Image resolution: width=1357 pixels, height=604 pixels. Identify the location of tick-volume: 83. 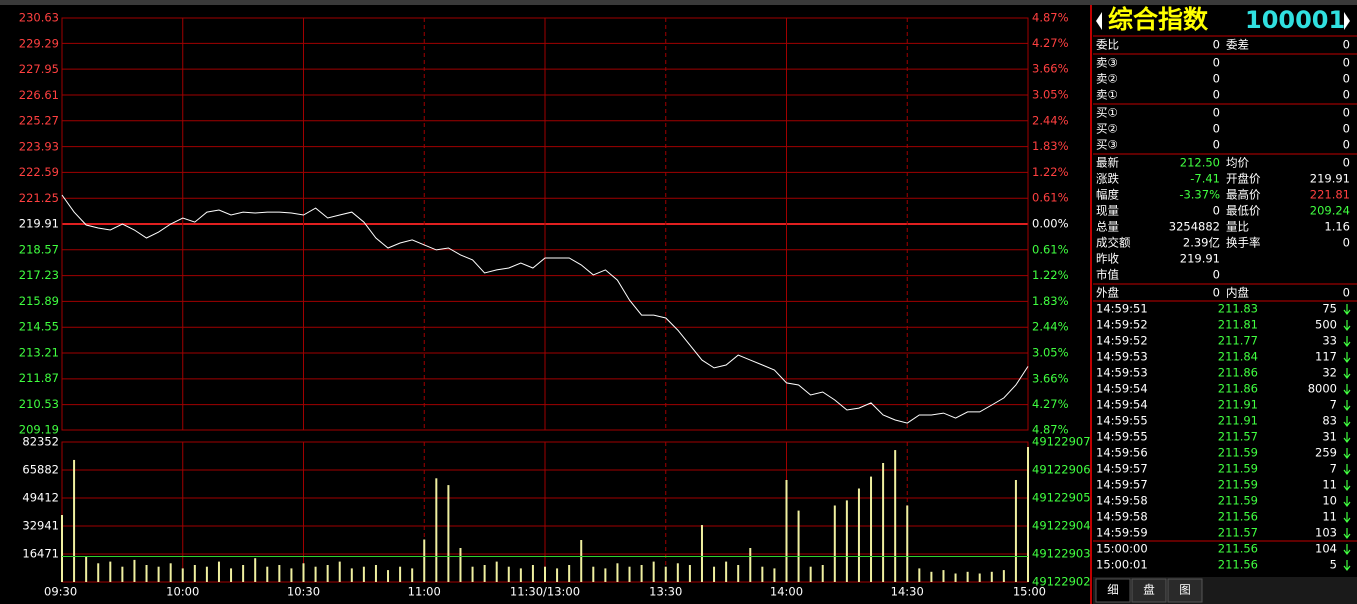
(1329, 421).